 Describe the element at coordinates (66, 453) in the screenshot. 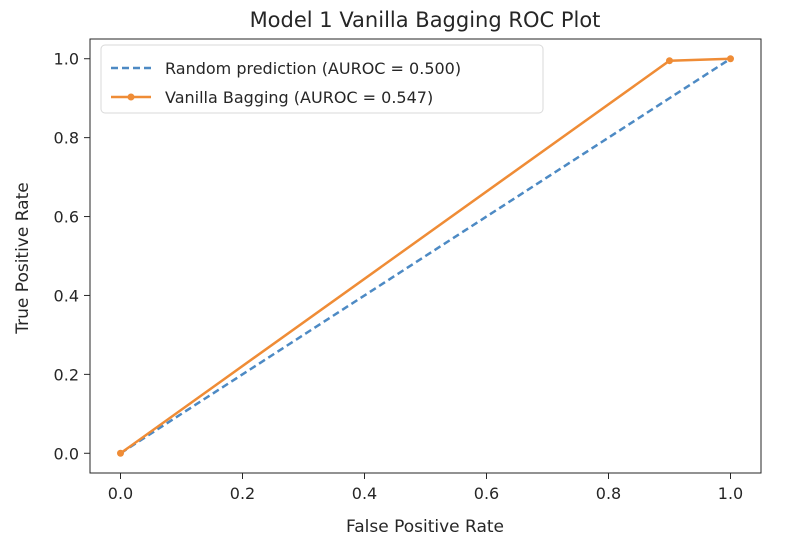

I see `y-tick-label: 0.0` at that location.